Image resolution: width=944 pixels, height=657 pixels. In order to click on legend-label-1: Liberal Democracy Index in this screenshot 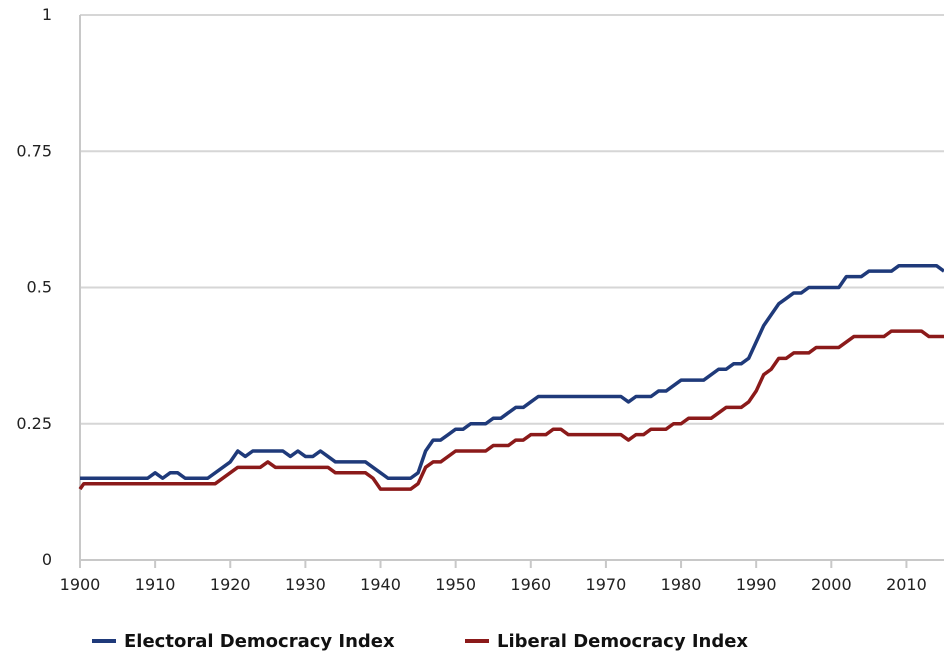, I will do `click(622, 641)`.